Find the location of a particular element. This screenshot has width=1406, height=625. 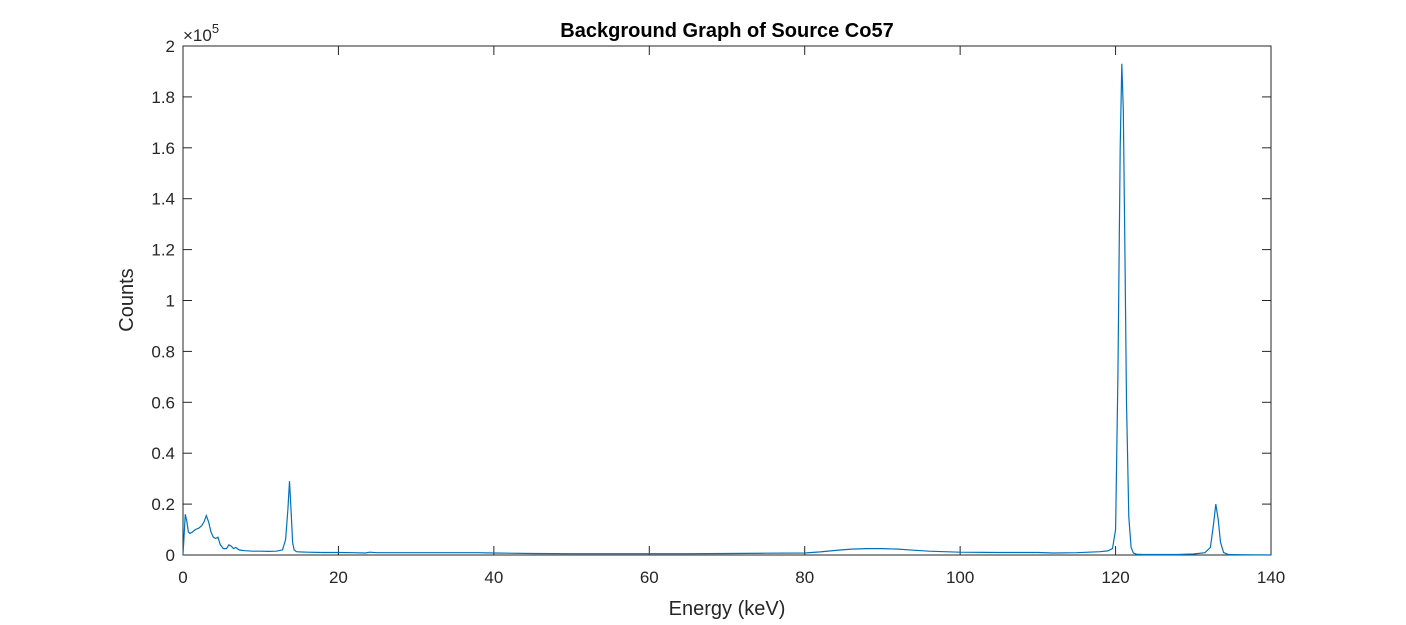

y-exponent-label: ×10⁵ is located at coordinates (201, 33).